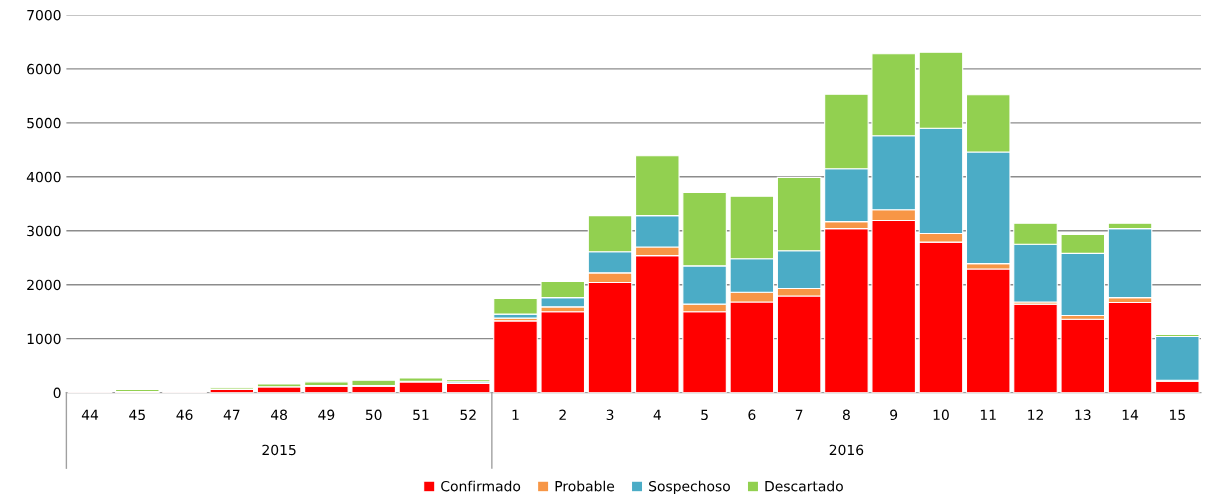 The width and height of the screenshot is (1207, 497). Describe the element at coordinates (610, 415) in the screenshot. I see `x-tick-label: 3` at that location.